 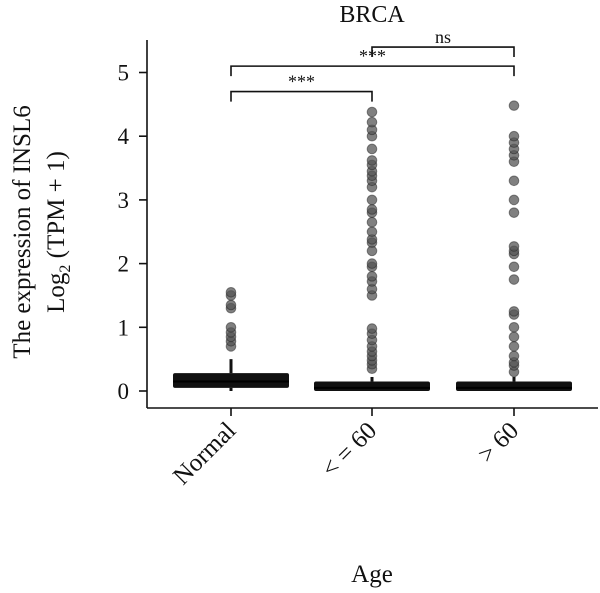 I want to click on y-axis-title-line2: Log2 (TPM + 1), so click(x=58, y=232).